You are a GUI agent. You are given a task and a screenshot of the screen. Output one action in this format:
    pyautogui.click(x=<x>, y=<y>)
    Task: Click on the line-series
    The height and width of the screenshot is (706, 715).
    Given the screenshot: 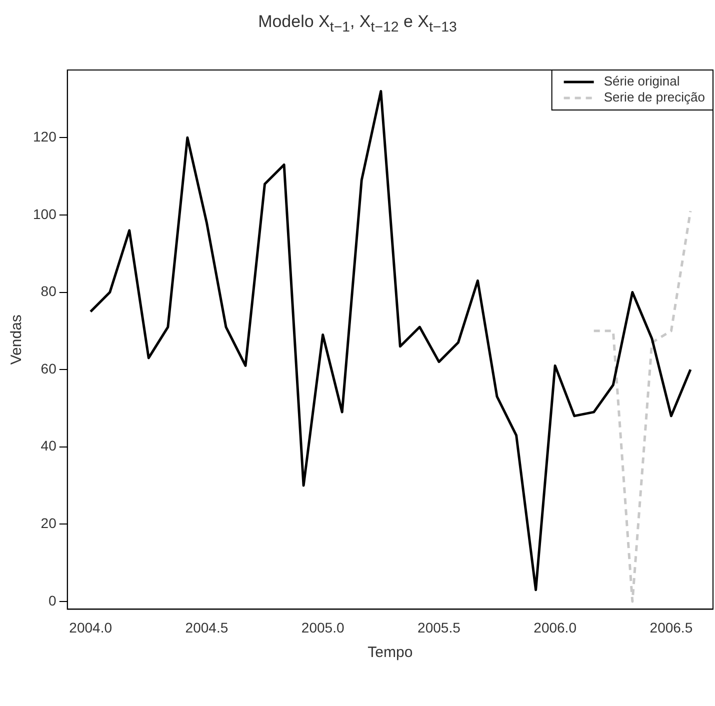 What is the action you would take?
    pyautogui.click(x=642, y=406)
    